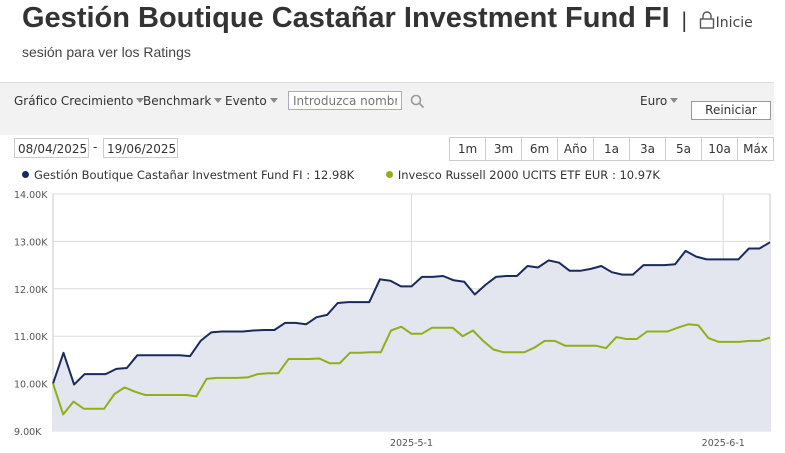 The height and width of the screenshot is (453, 785). Describe the element at coordinates (246, 101) in the screenshot. I see `event-menu-label: Evento` at that location.